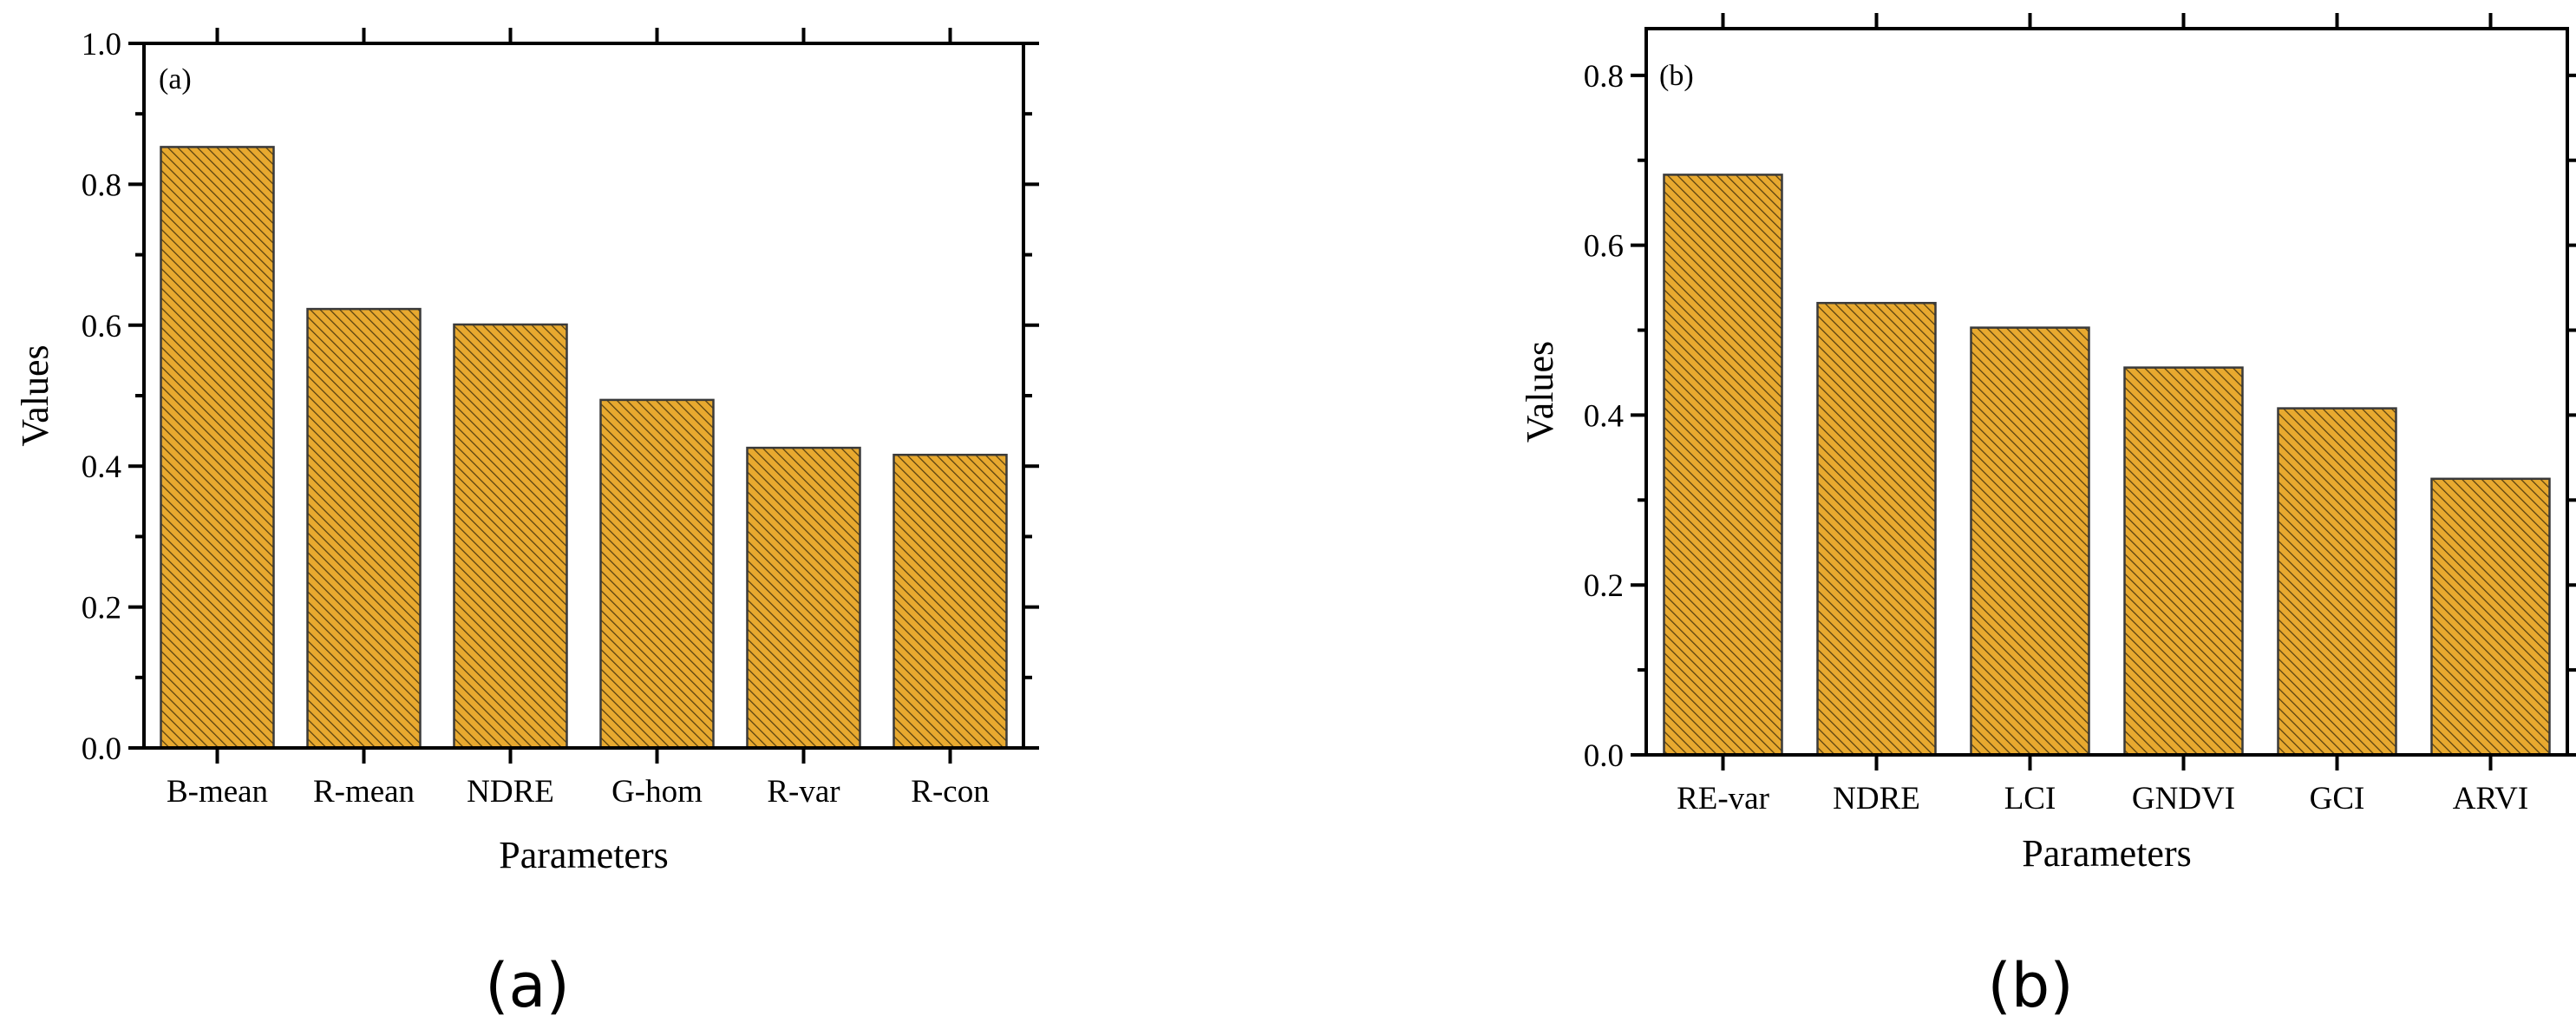 This screenshot has width=2576, height=1036. Describe the element at coordinates (803, 792) in the screenshot. I see `x-tick-label-a: R-var` at that location.